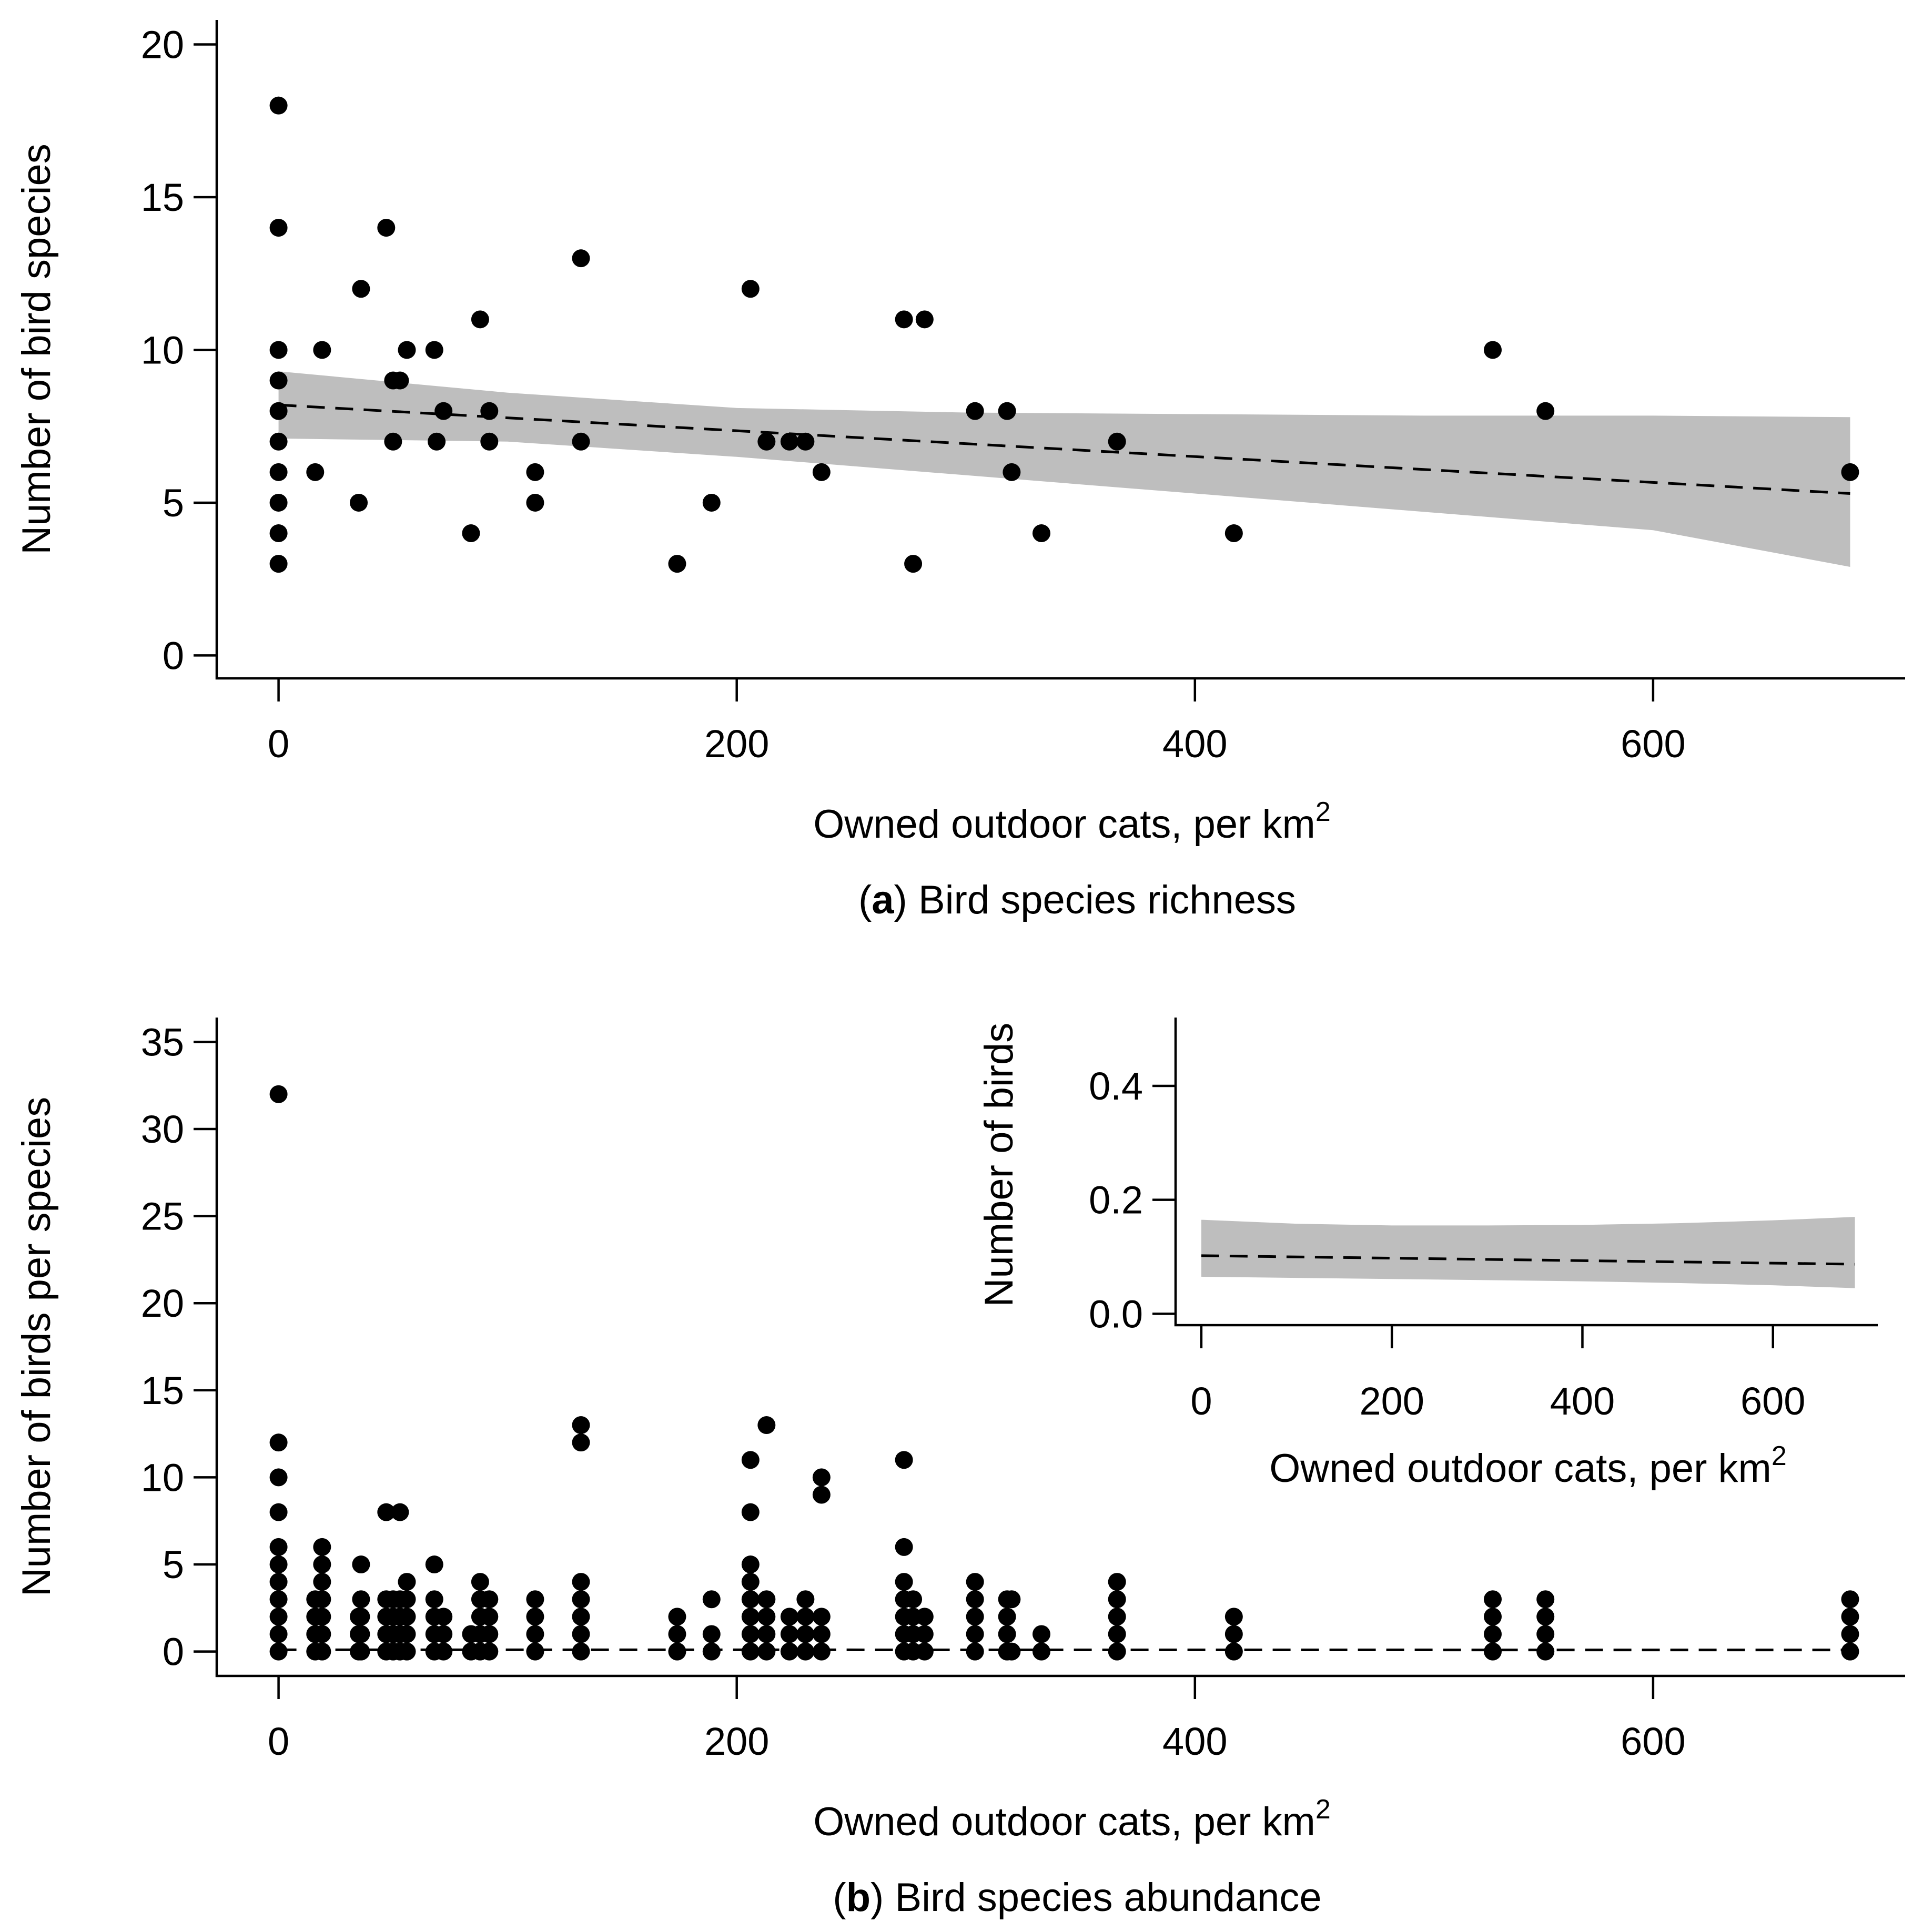  What do you see at coordinates (173, 655) in the screenshot?
I see `richness-y-tick-label: 0` at bounding box center [173, 655].